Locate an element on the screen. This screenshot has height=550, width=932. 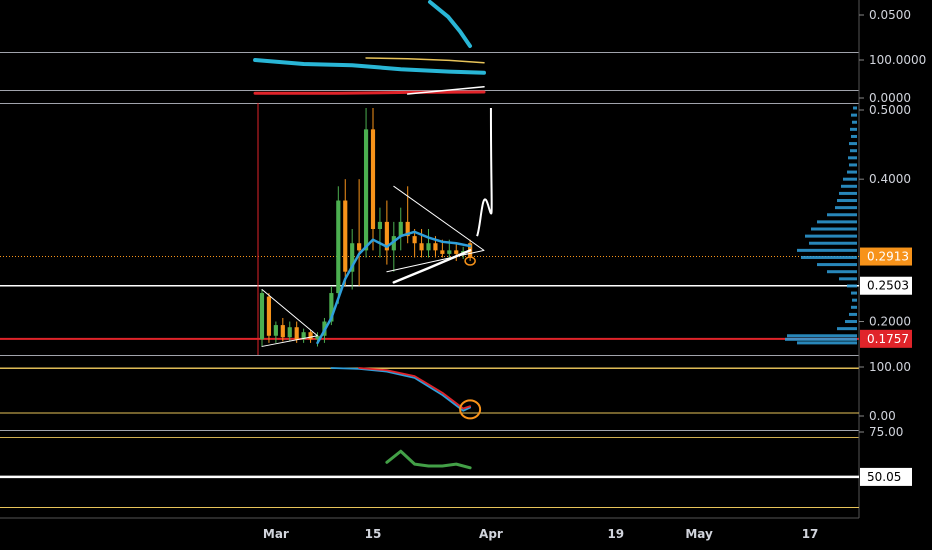
price-badge: 0.2503 is located at coordinates (888, 286).